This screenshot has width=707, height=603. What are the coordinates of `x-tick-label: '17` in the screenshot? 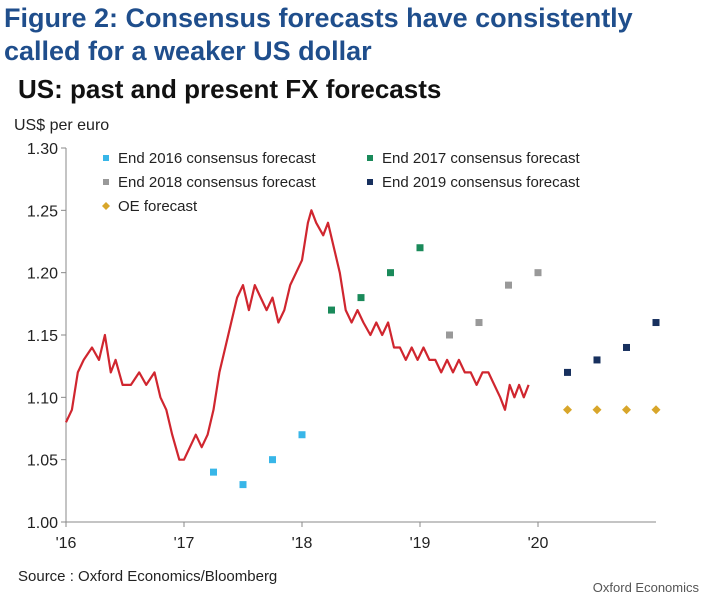 It's located at (184, 543).